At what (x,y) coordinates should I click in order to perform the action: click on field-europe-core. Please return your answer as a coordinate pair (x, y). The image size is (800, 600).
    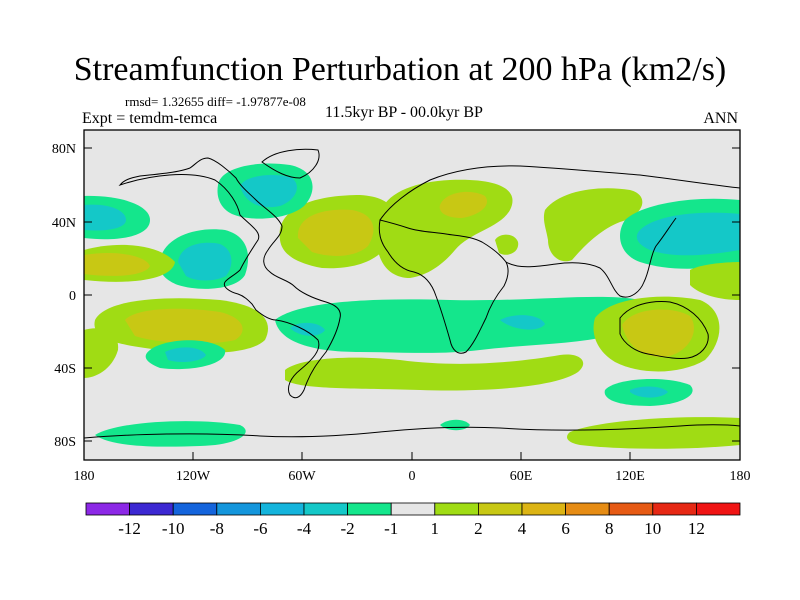
    Looking at the image, I should click on (463, 204).